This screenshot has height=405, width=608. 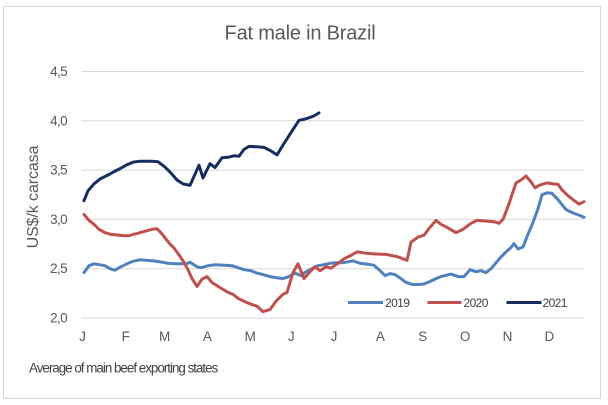 I want to click on svg-text: D, so click(x=550, y=336).